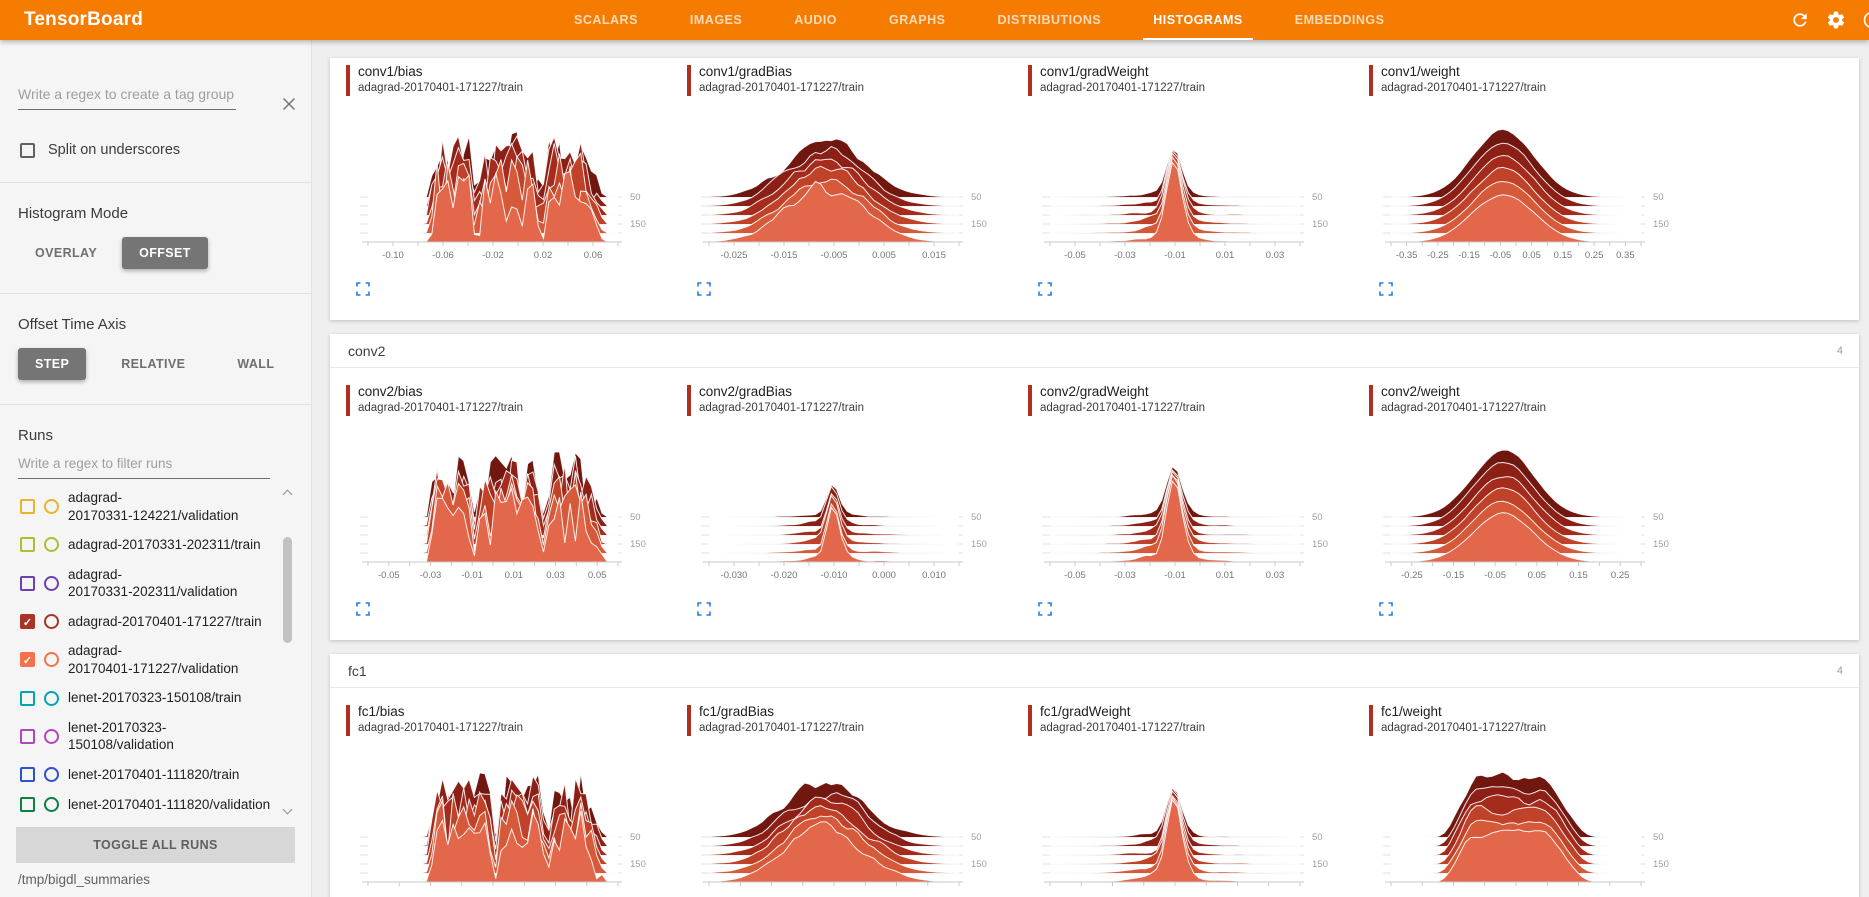  Describe the element at coordinates (854, 513) in the screenshot. I see `histogram-chart: 50 150 -0.030 -0.020 -0.010 0.000 0.010` at that location.